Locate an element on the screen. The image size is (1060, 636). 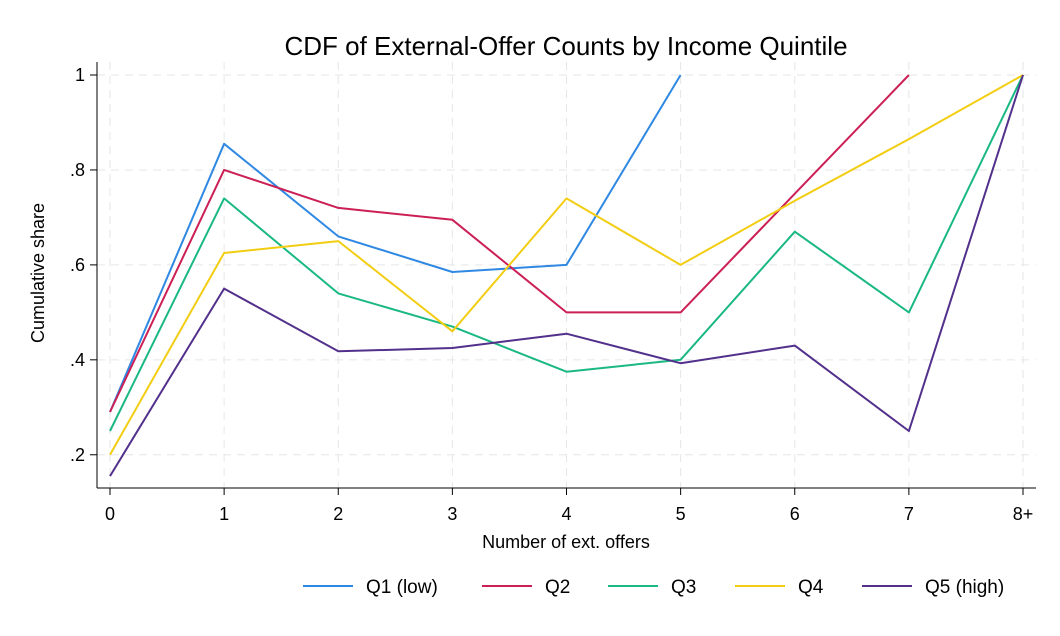
x-tick-label: 0 is located at coordinates (110, 514).